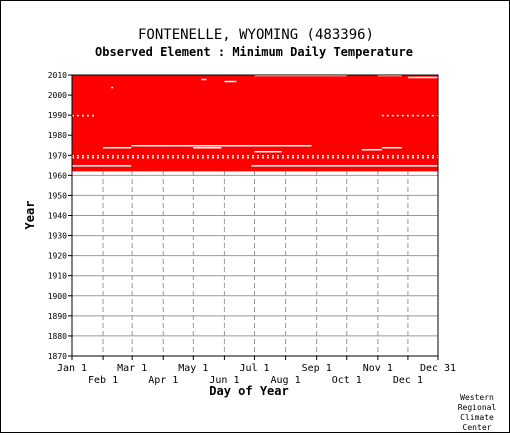 The image size is (510, 437). I want to click on x-tick-label: Mar 1, so click(132, 368).